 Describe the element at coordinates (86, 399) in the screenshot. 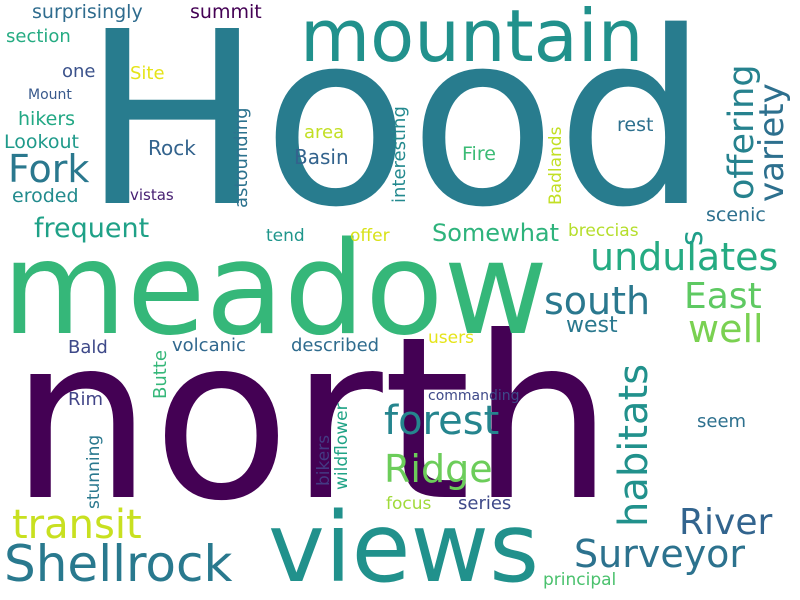

I see `word-rim: Rim` at that location.